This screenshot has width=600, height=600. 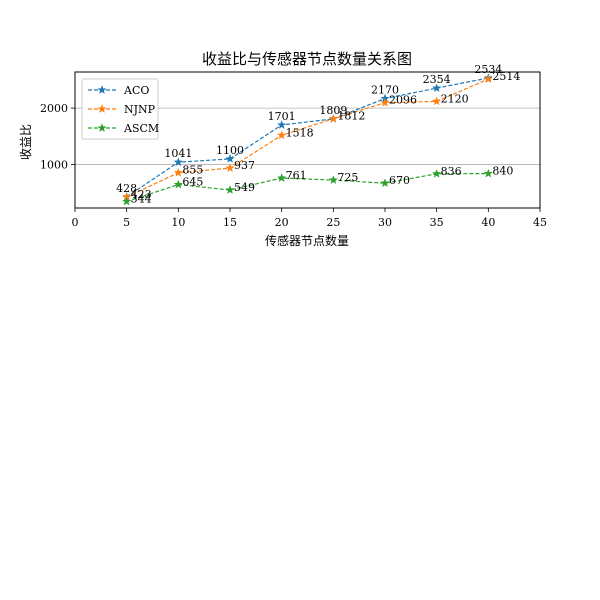 I want to click on data-label-njnp-30: 2096, so click(x=403, y=100).